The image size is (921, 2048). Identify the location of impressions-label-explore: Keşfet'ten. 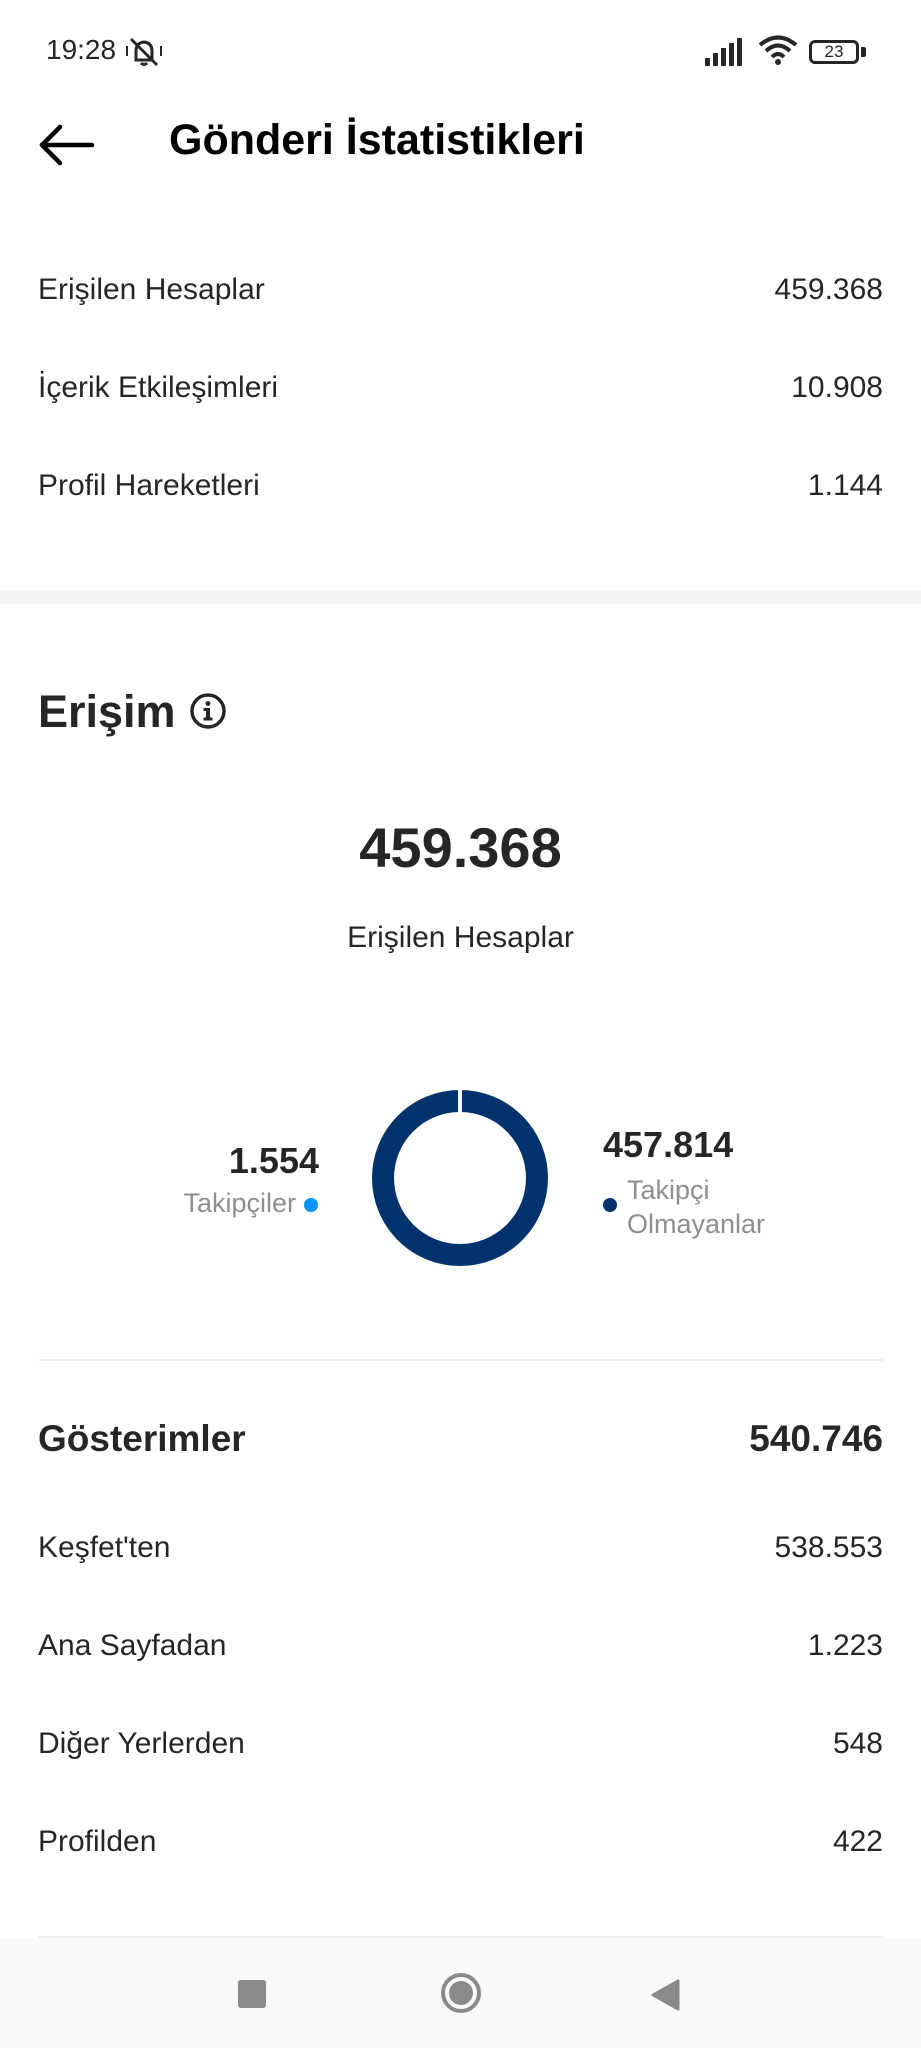
(104, 1547).